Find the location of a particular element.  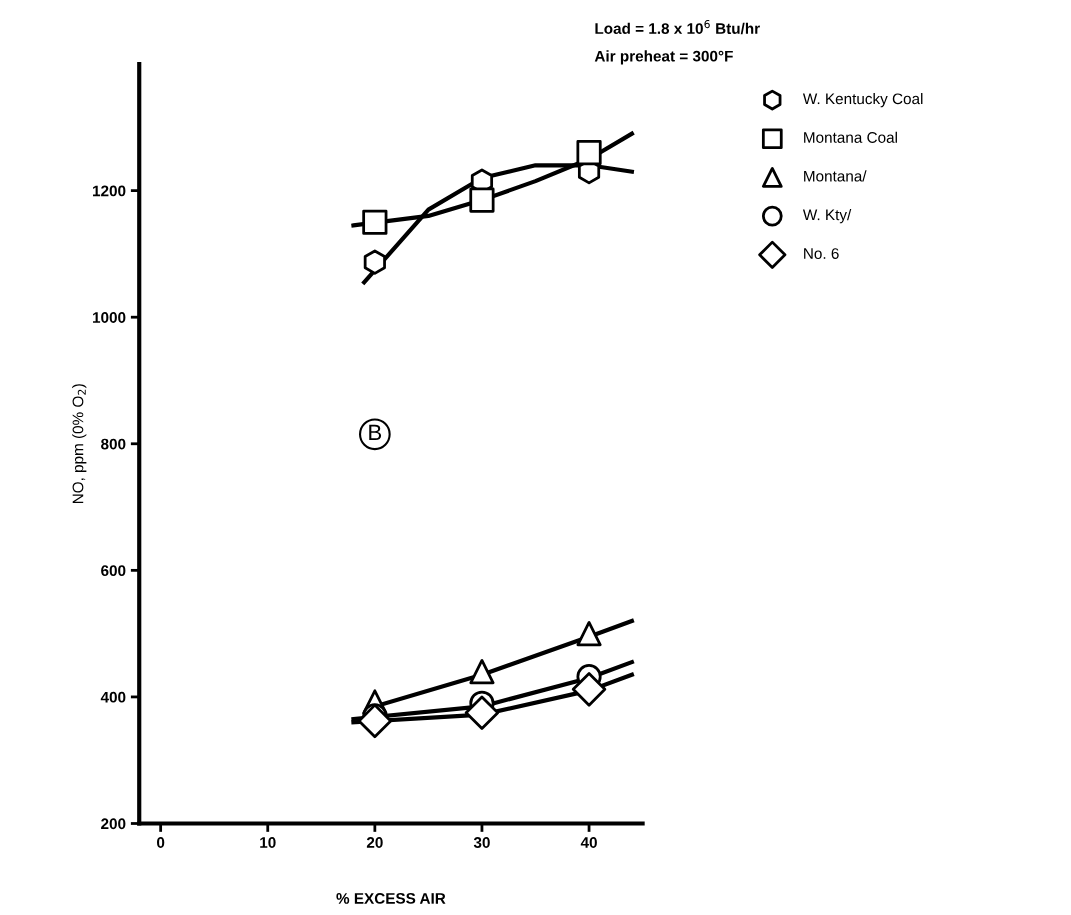

y-axis-title: NO, ppm (0% O$_{2}$) is located at coordinates (79, 444).